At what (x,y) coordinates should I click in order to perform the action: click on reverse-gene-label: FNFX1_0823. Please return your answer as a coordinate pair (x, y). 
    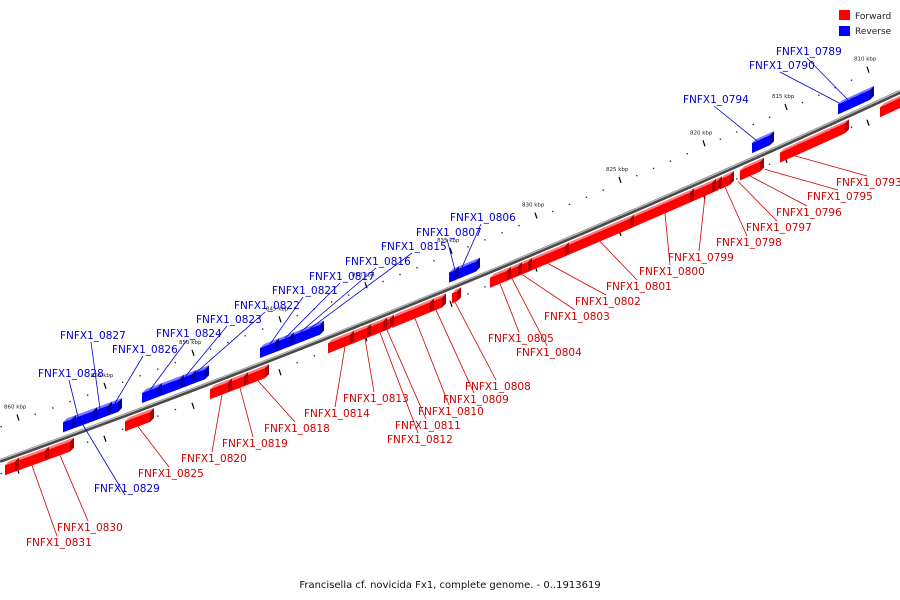
    Looking at the image, I should click on (229, 320).